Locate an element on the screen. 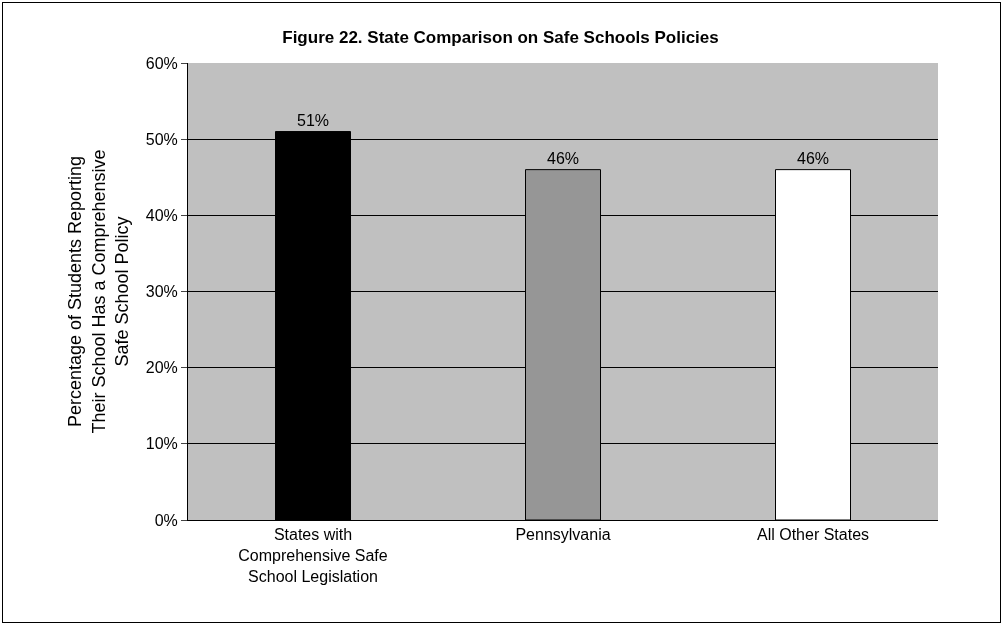 This screenshot has width=1005, height=627. y-tick-label: 20% is located at coordinates (161, 368).